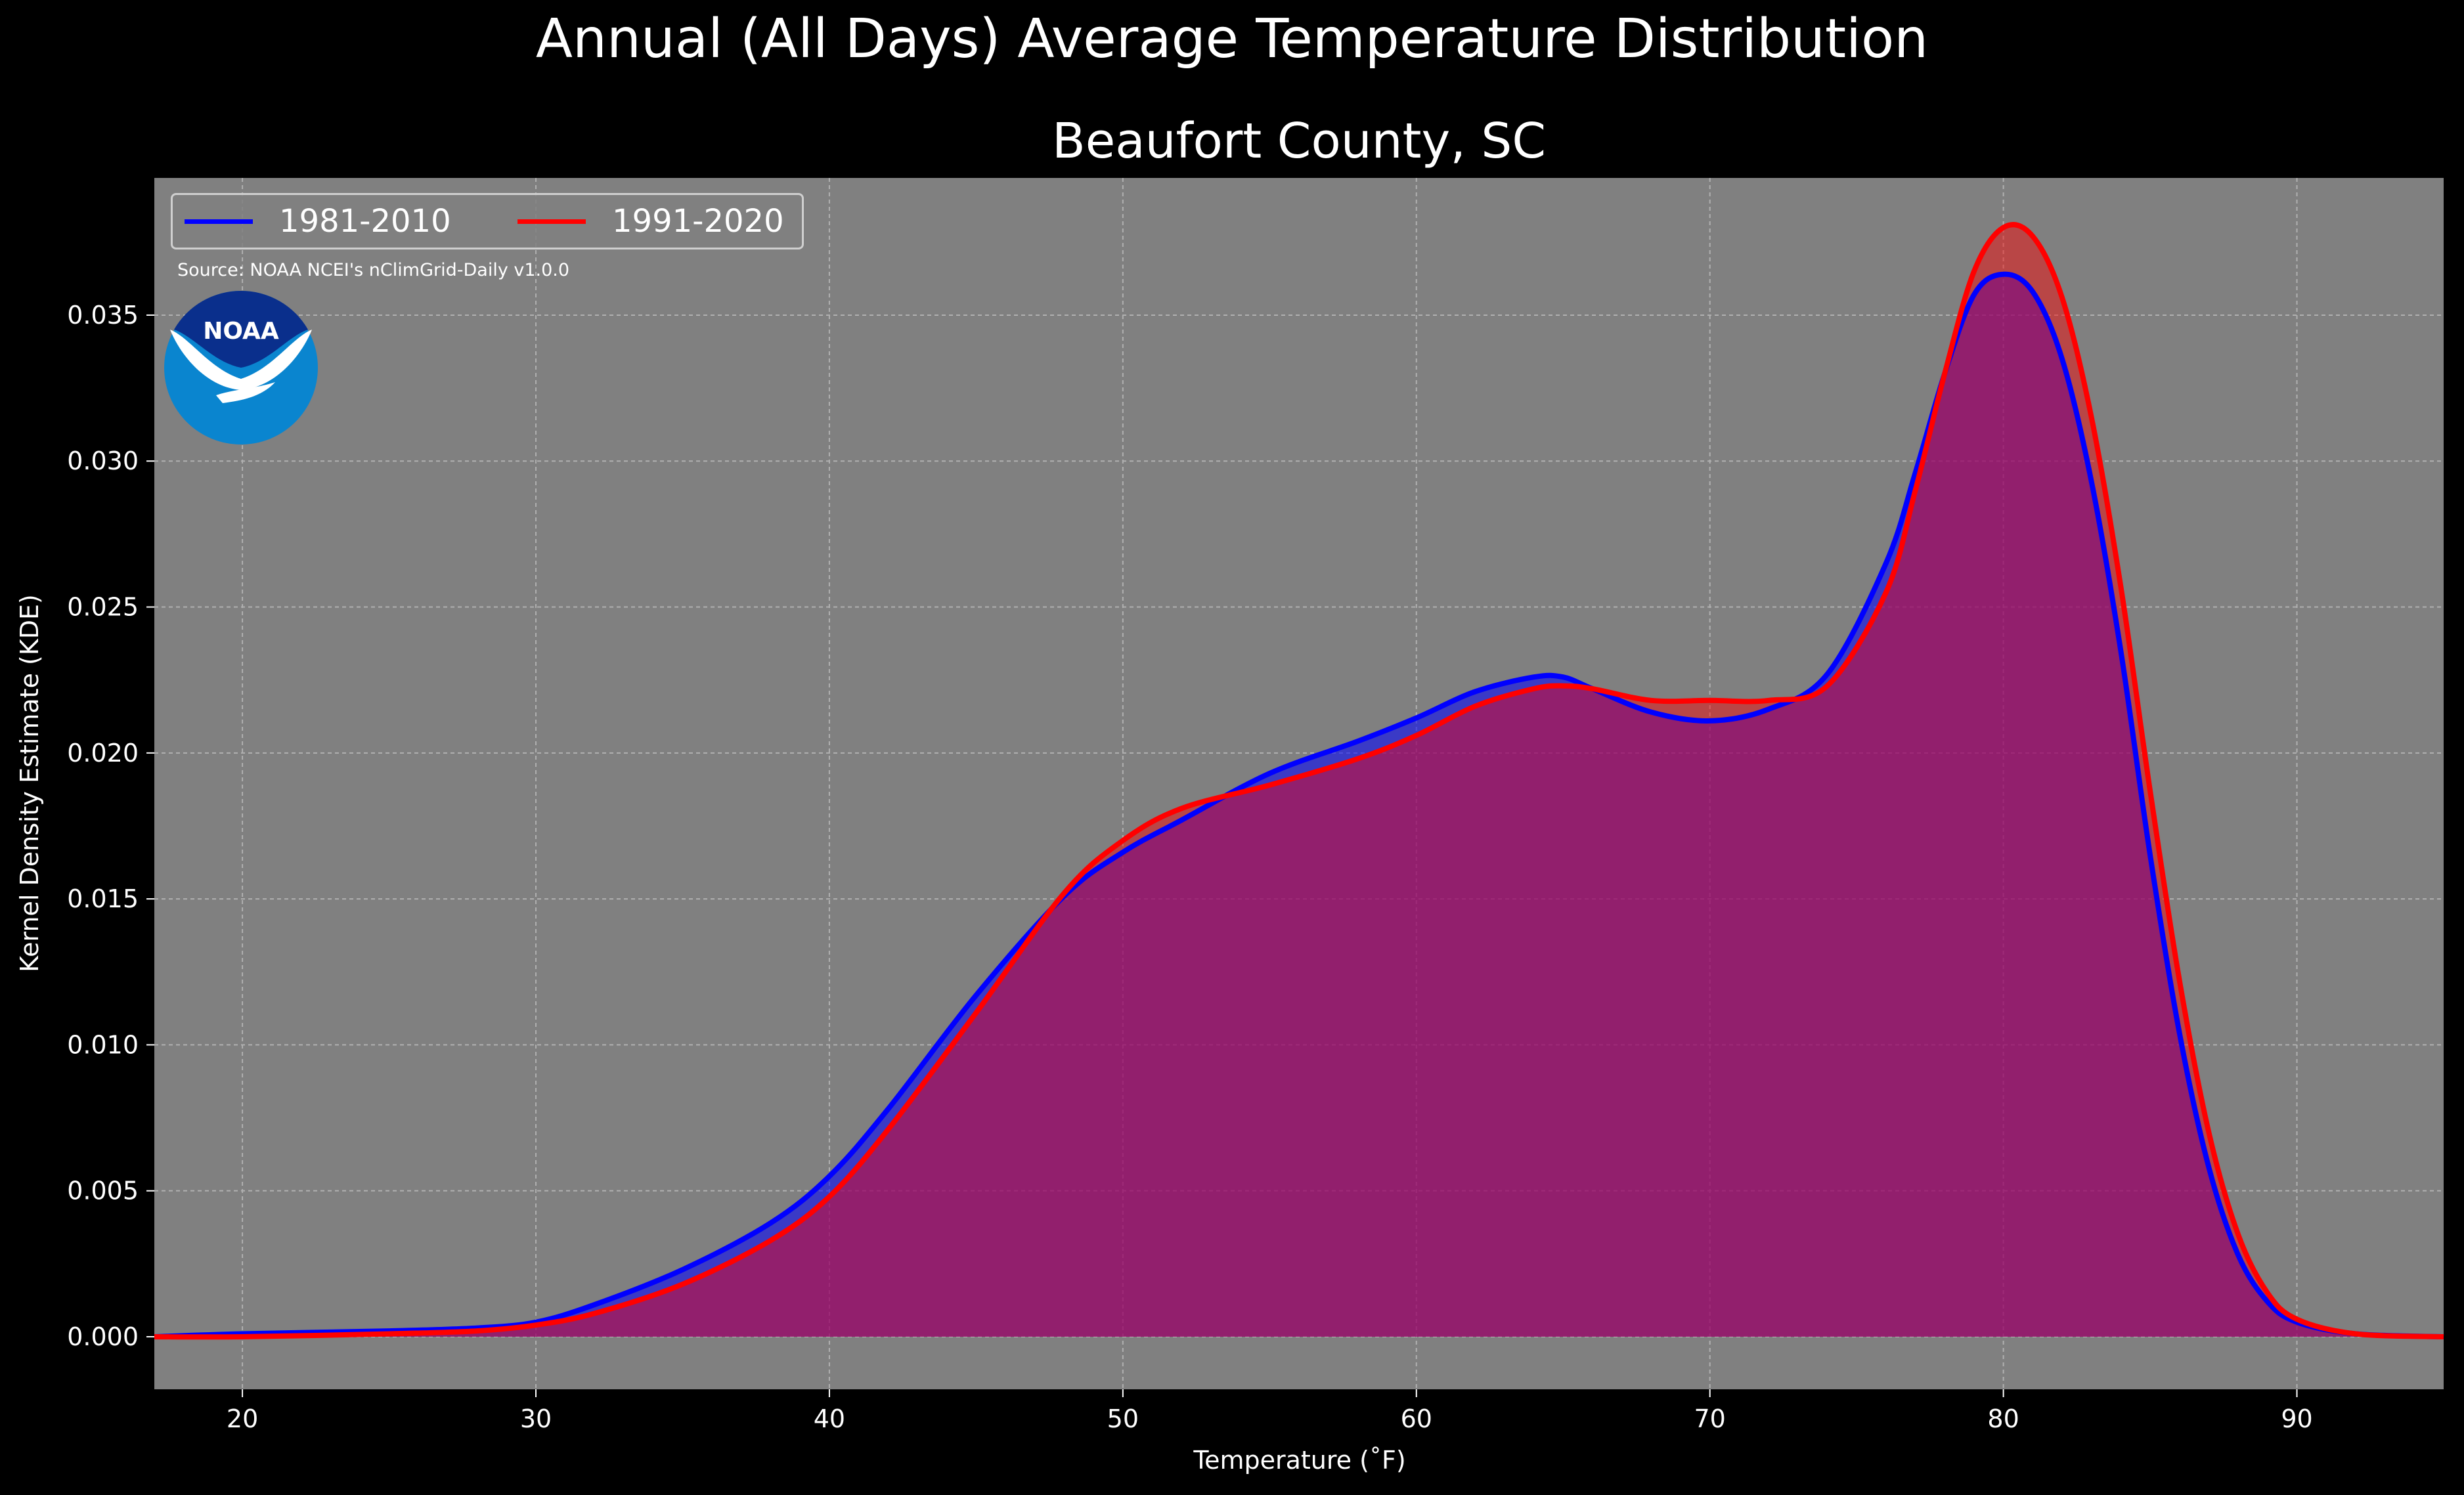 The height and width of the screenshot is (1495, 2464). I want to click on legend-label: 1981-2010, so click(365, 221).